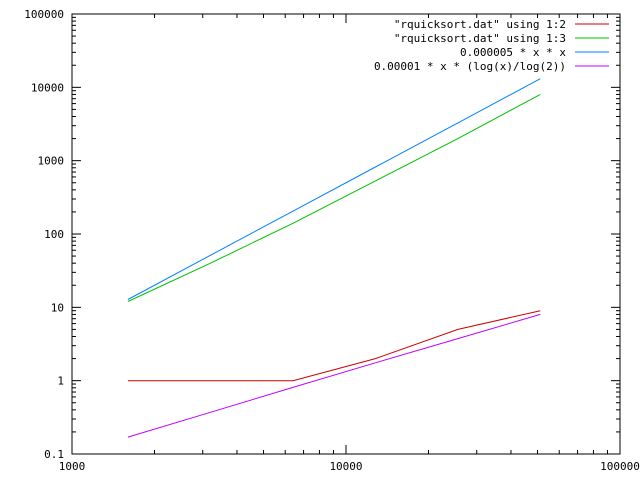  I want to click on y-tick-label: 1, so click(60, 381).